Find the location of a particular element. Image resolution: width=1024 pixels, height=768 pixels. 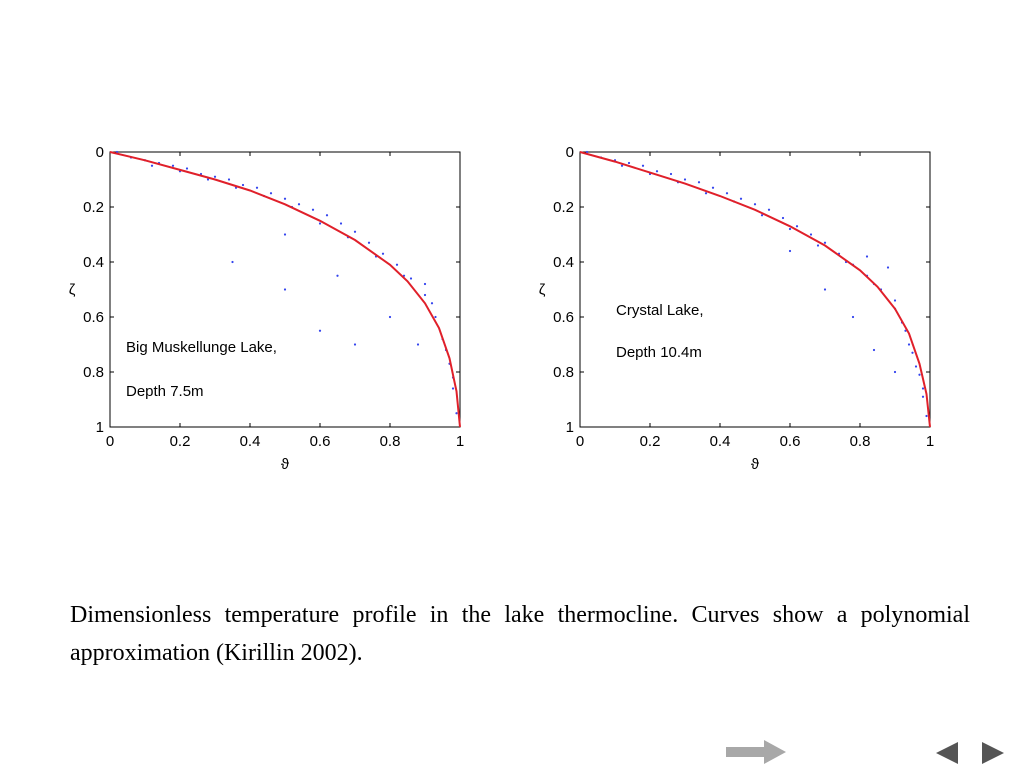

plot-frame is located at coordinates (755, 289).